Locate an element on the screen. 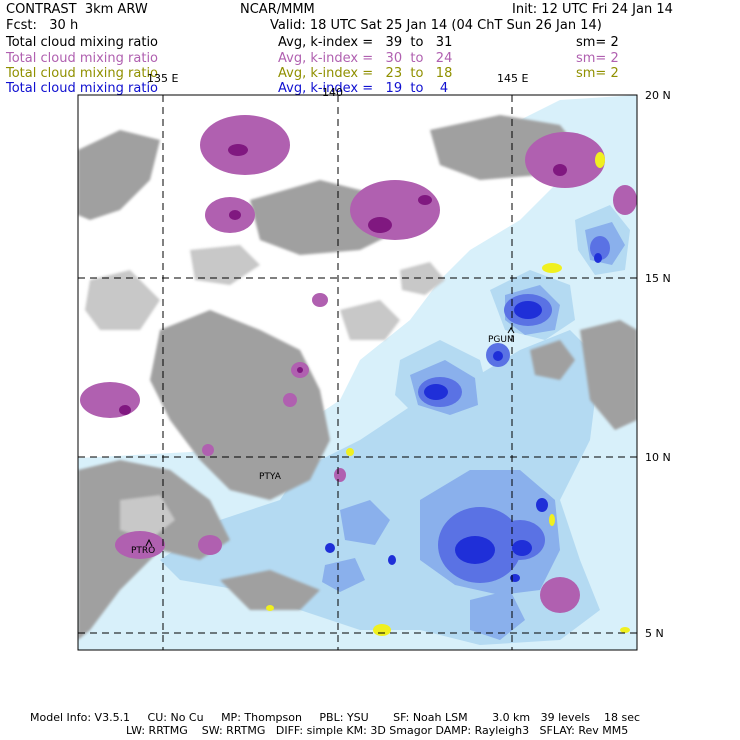 Image resolution: width=740 pixels, height=740 pixels. legend-name-2: Total cloud mixing ratio is located at coordinates (82, 58).